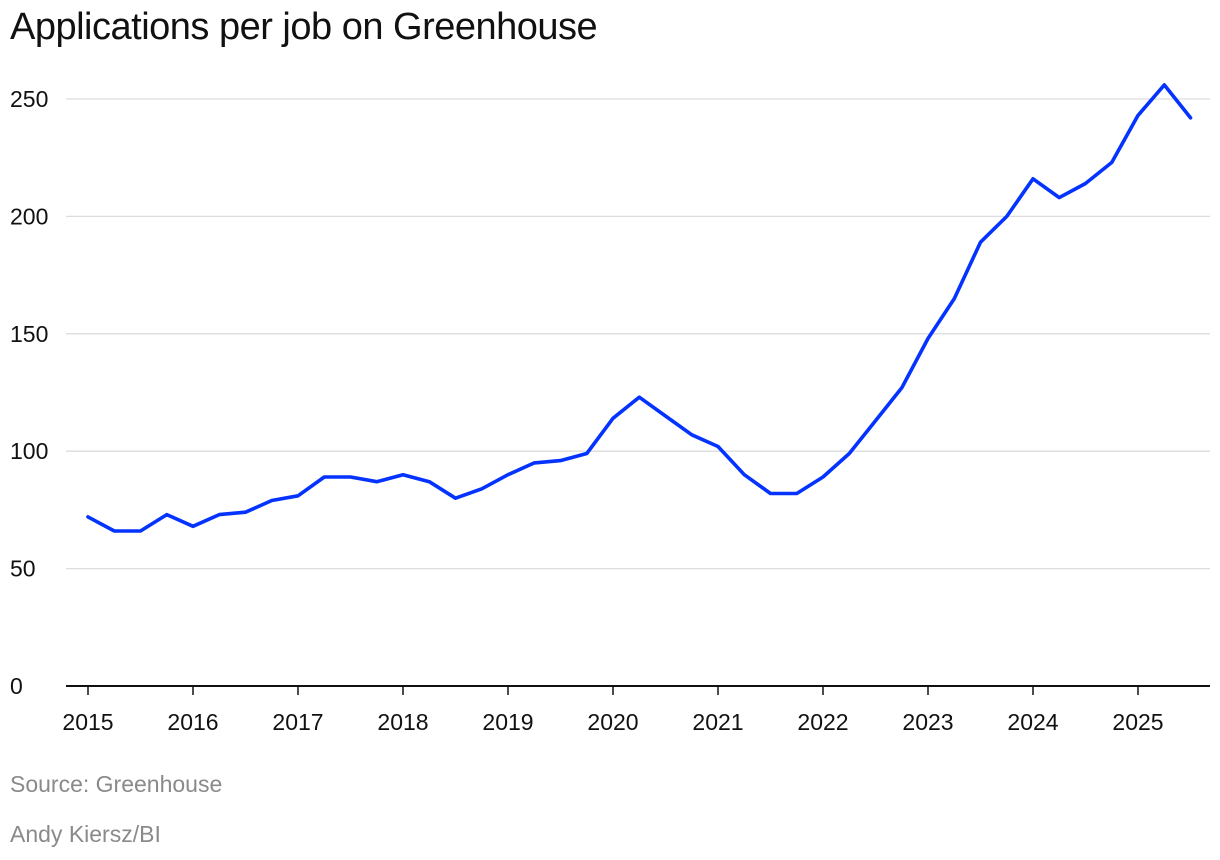 The image size is (1220, 860). Describe the element at coordinates (29, 392) in the screenshot. I see `y-axis-ticks: 0 50 100 150 200 250` at that location.